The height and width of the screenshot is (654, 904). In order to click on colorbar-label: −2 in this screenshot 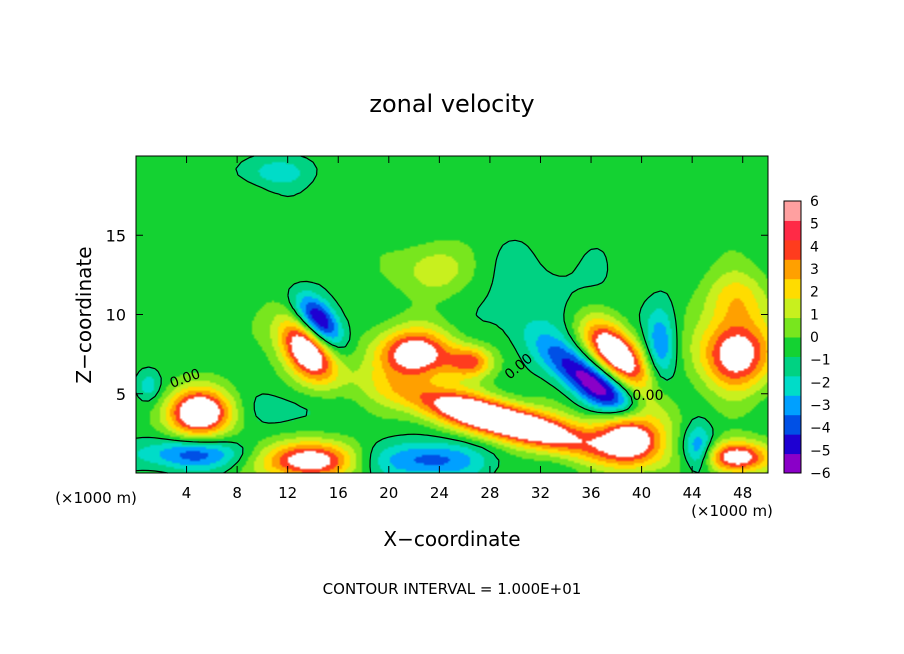, I will do `click(820, 383)`.